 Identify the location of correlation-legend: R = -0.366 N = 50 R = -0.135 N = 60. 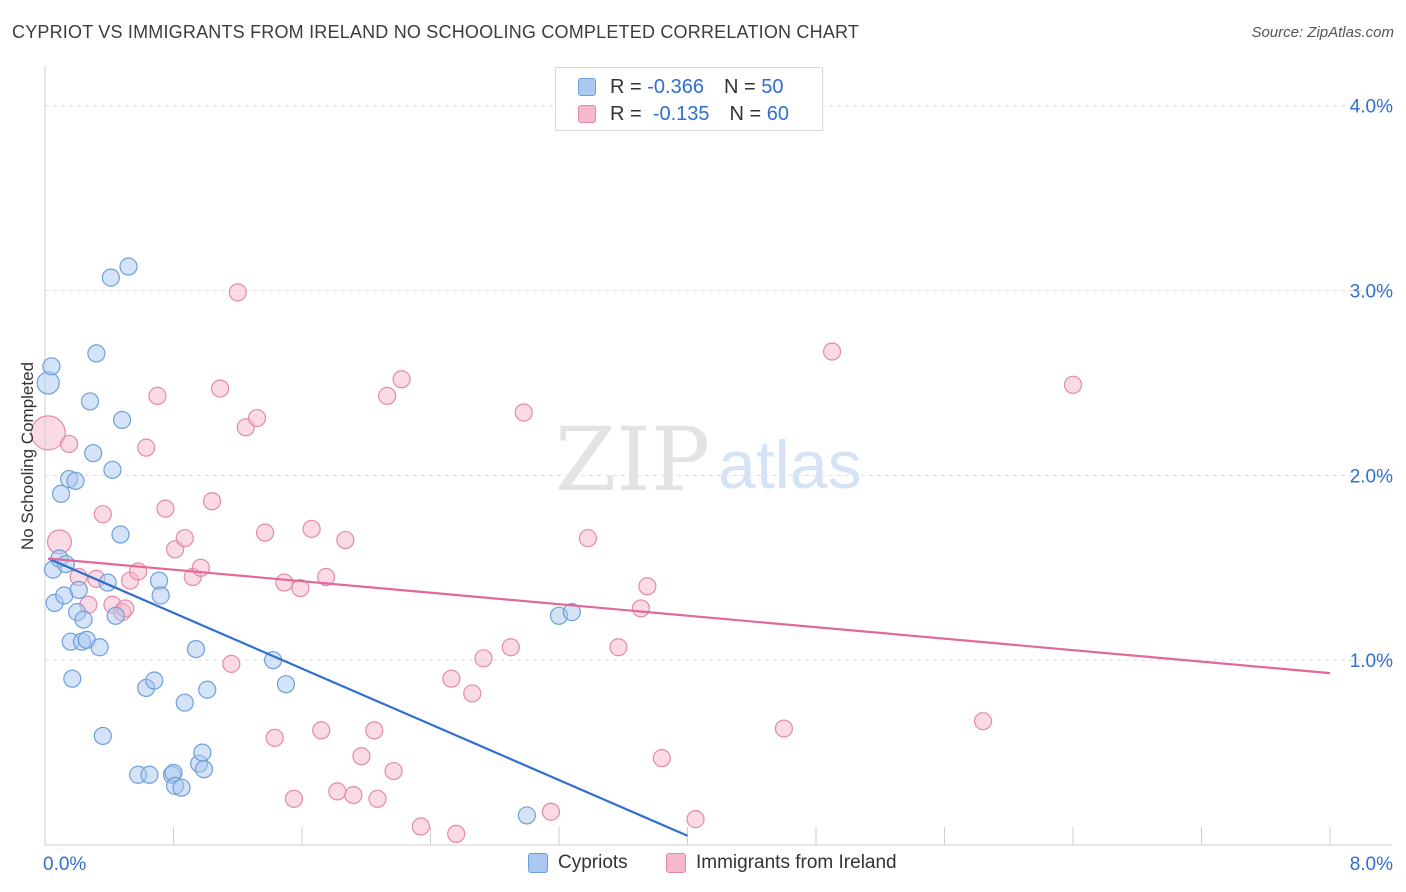
(689, 99).